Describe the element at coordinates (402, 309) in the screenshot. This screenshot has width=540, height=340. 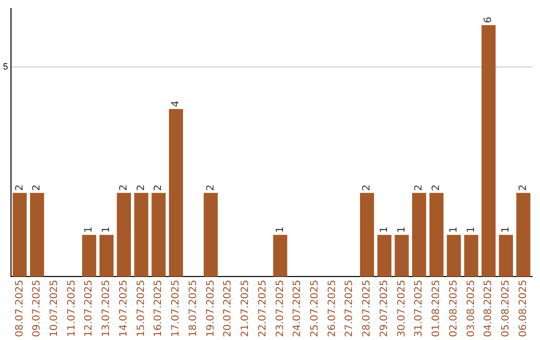
I see `x-tick-label: 30.07.2025` at that location.